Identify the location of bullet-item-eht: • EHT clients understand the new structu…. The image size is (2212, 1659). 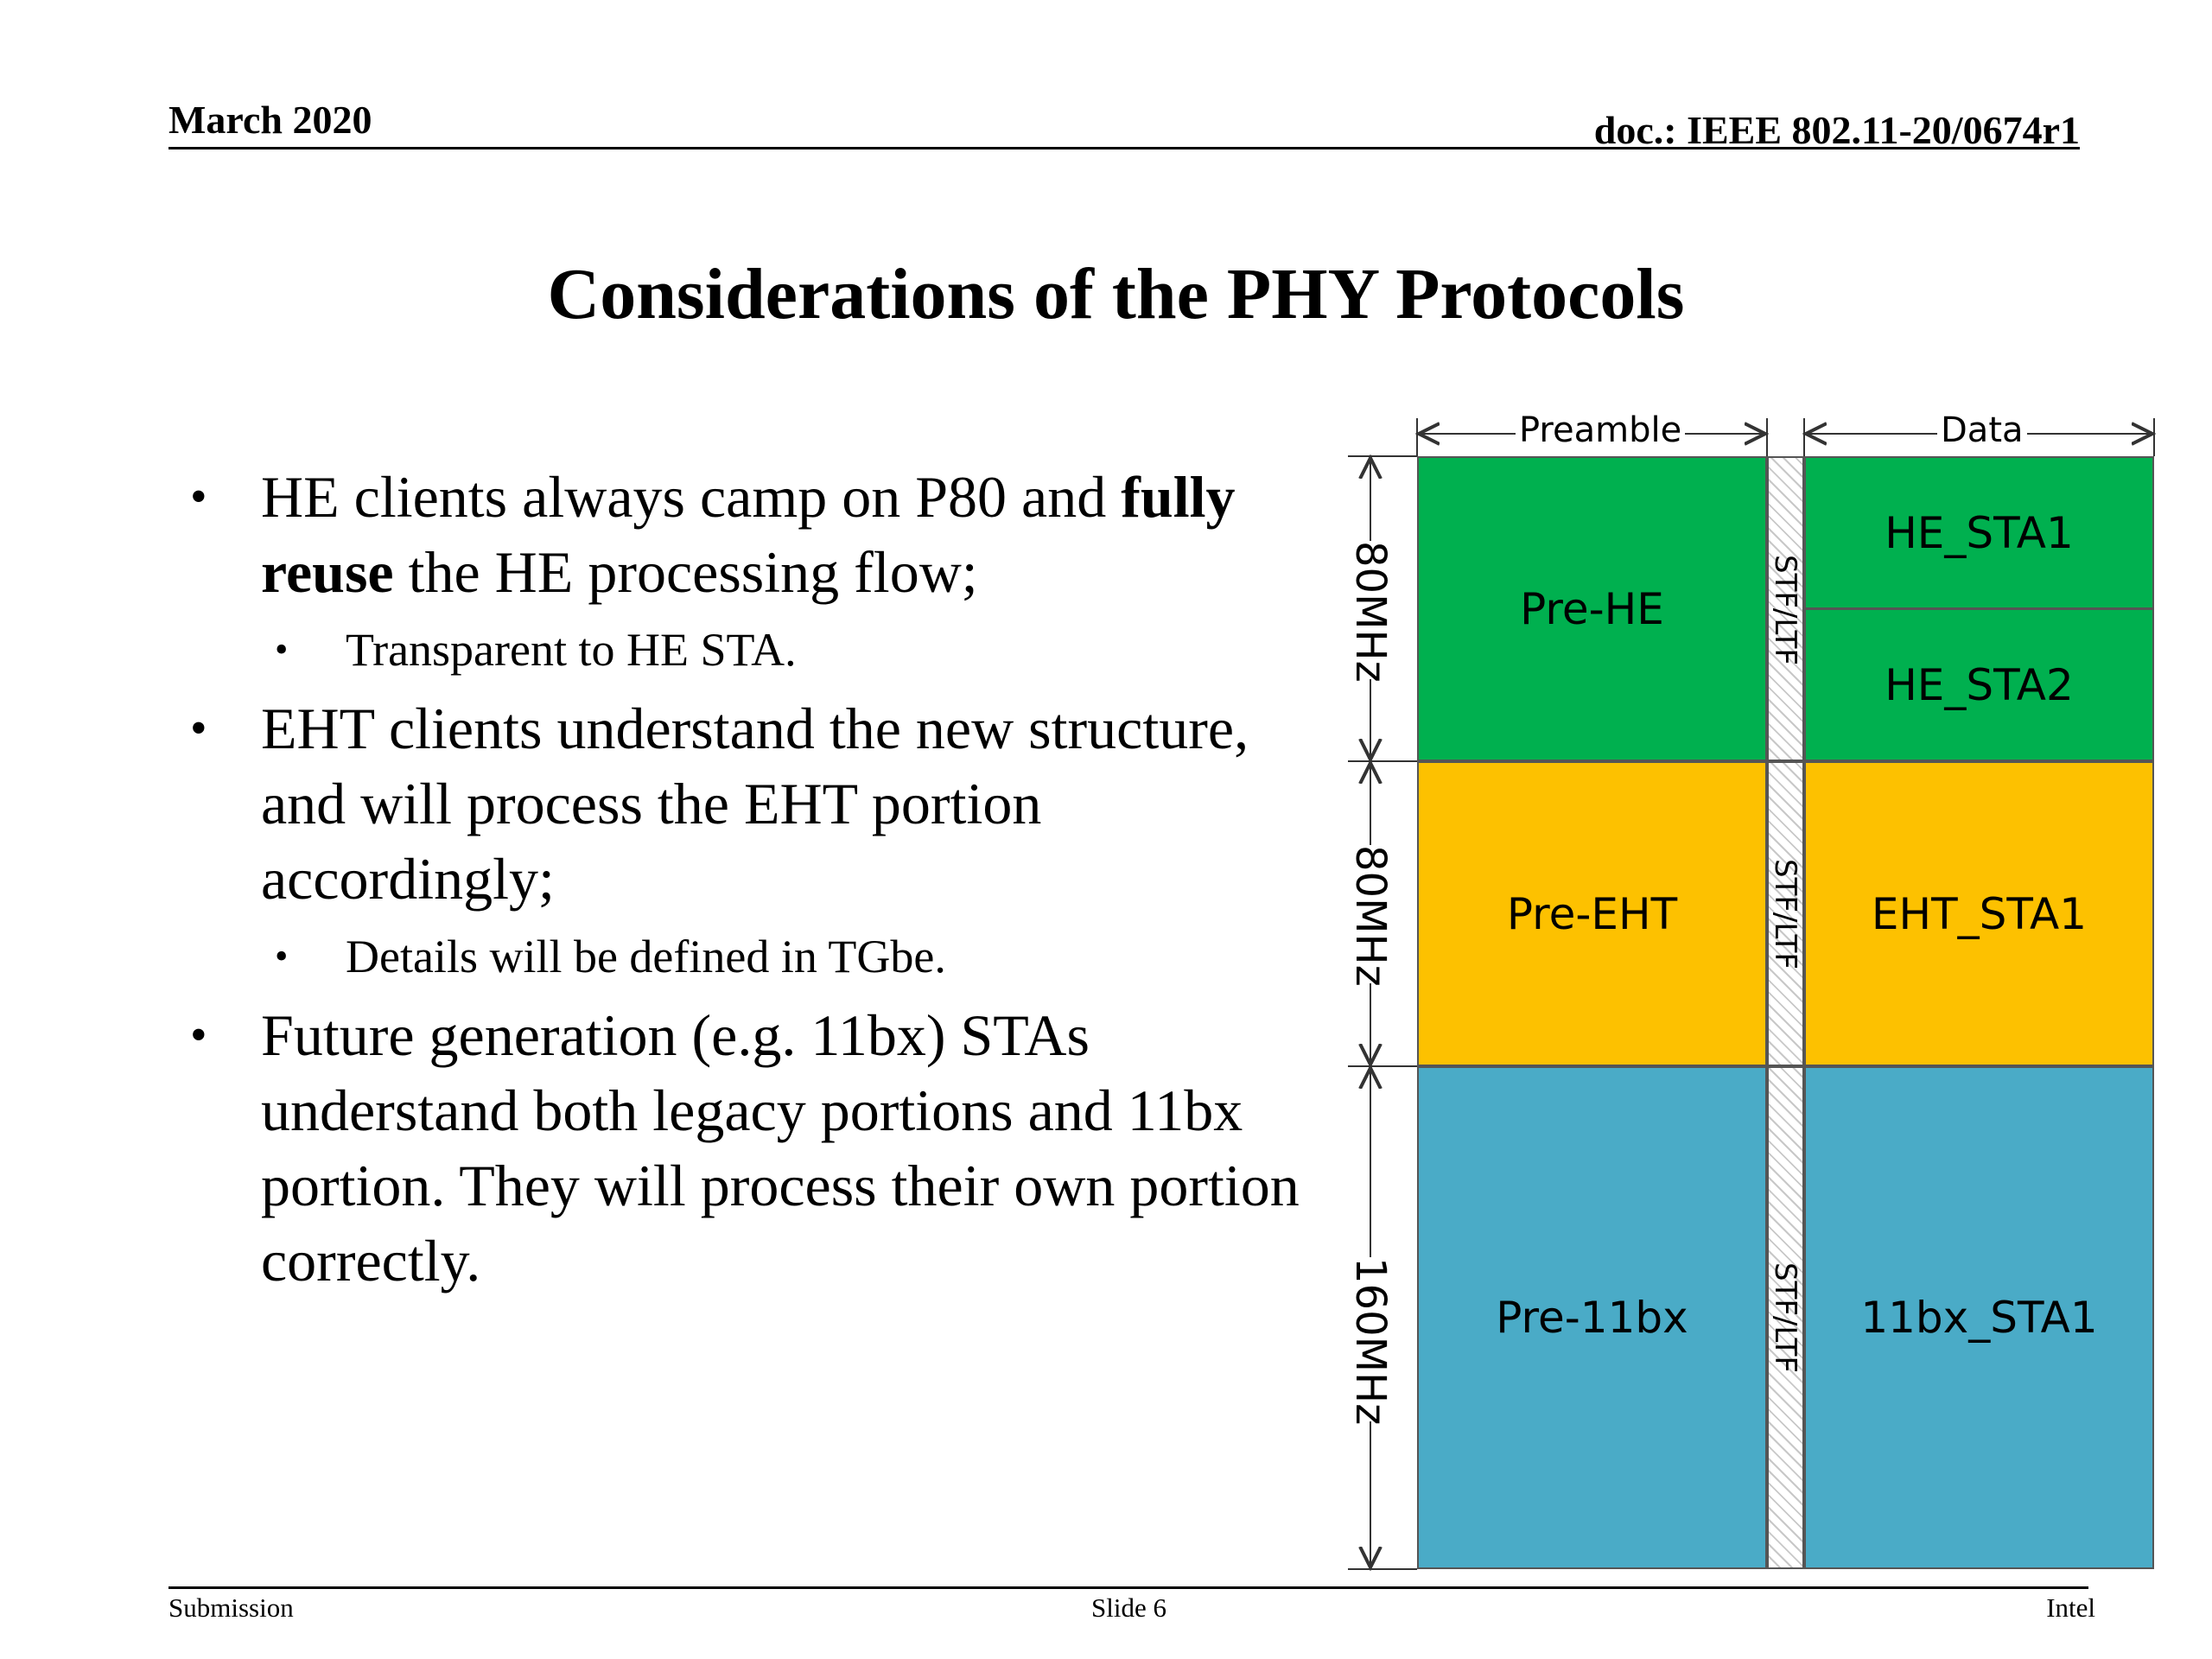
(756, 804).